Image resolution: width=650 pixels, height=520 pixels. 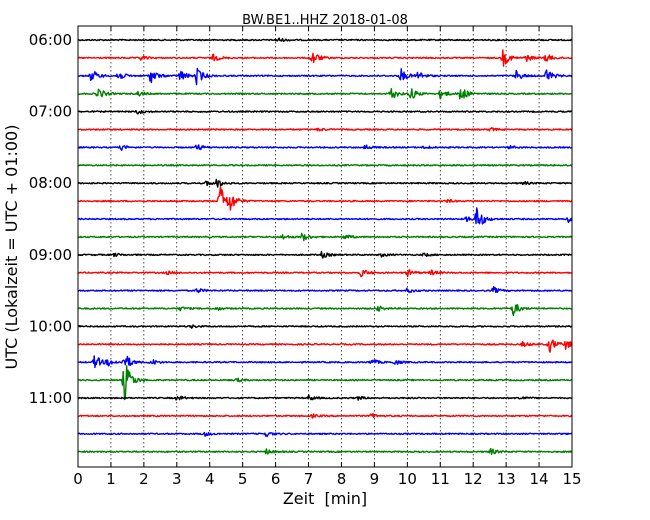 What do you see at coordinates (571, 479) in the screenshot?
I see `x-tick-label: 15` at bounding box center [571, 479].